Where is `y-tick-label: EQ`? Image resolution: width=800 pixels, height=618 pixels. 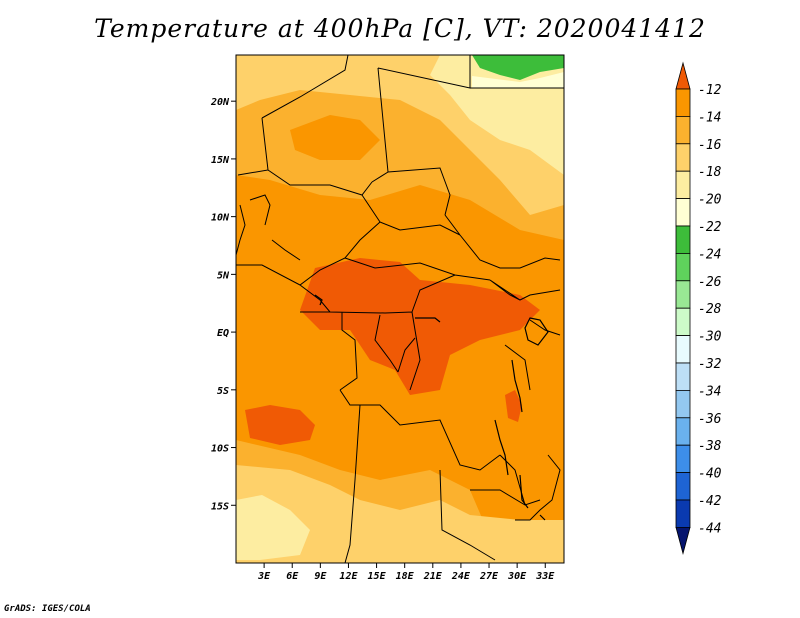 y-tick-label: EQ is located at coordinates (223, 333).